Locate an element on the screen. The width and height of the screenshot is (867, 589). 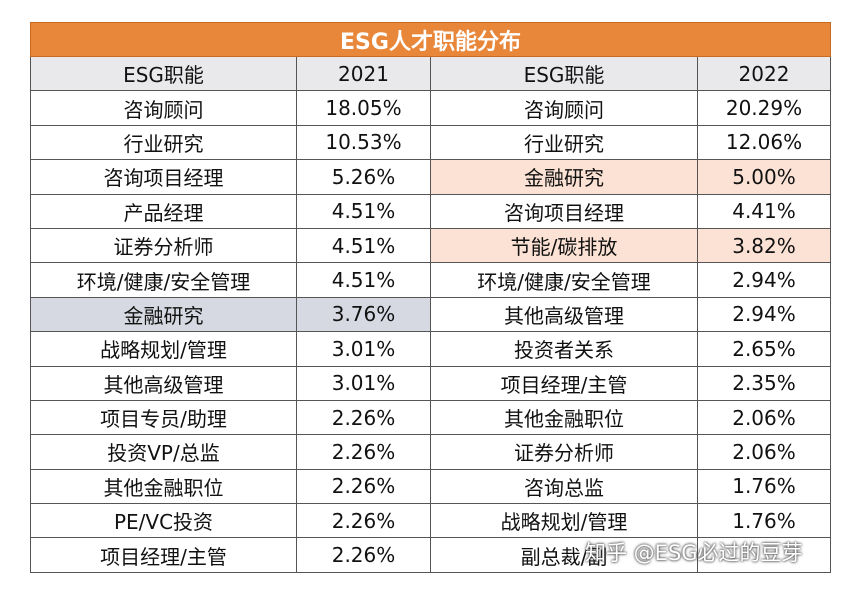
table-row: 其他金融职位 2.26% 咨询总监 1.76% is located at coordinates (430, 486).